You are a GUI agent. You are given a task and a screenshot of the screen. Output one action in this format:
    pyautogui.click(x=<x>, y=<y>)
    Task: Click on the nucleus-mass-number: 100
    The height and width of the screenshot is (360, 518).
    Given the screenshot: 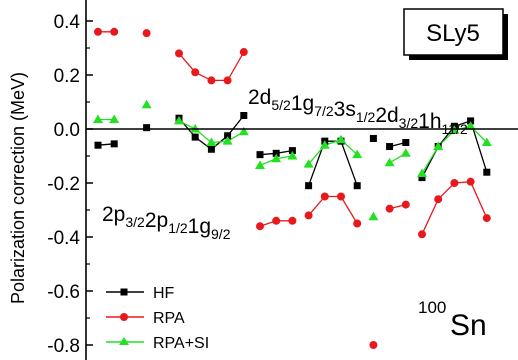 What is the action you would take?
    pyautogui.click(x=432, y=307)
    